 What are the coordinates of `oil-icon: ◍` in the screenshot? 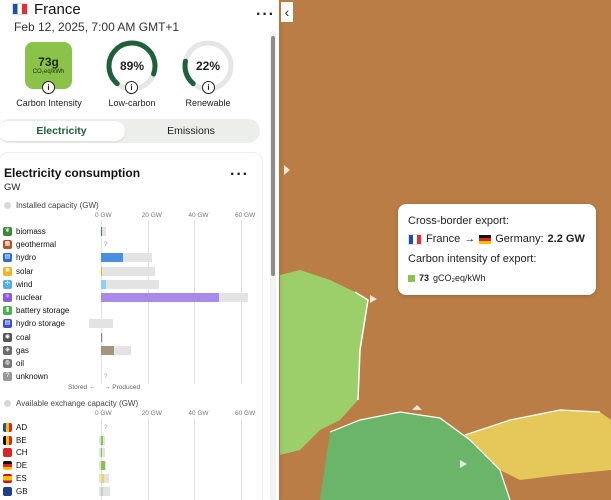 It's located at (7, 363).